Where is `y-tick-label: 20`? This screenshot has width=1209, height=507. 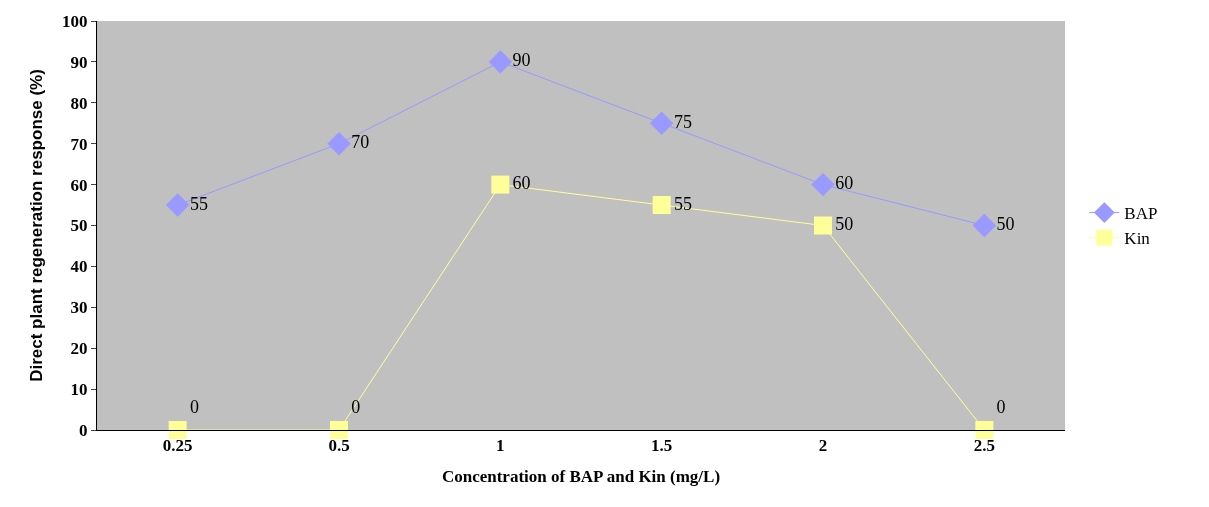
y-tick-label: 20 is located at coordinates (79, 349).